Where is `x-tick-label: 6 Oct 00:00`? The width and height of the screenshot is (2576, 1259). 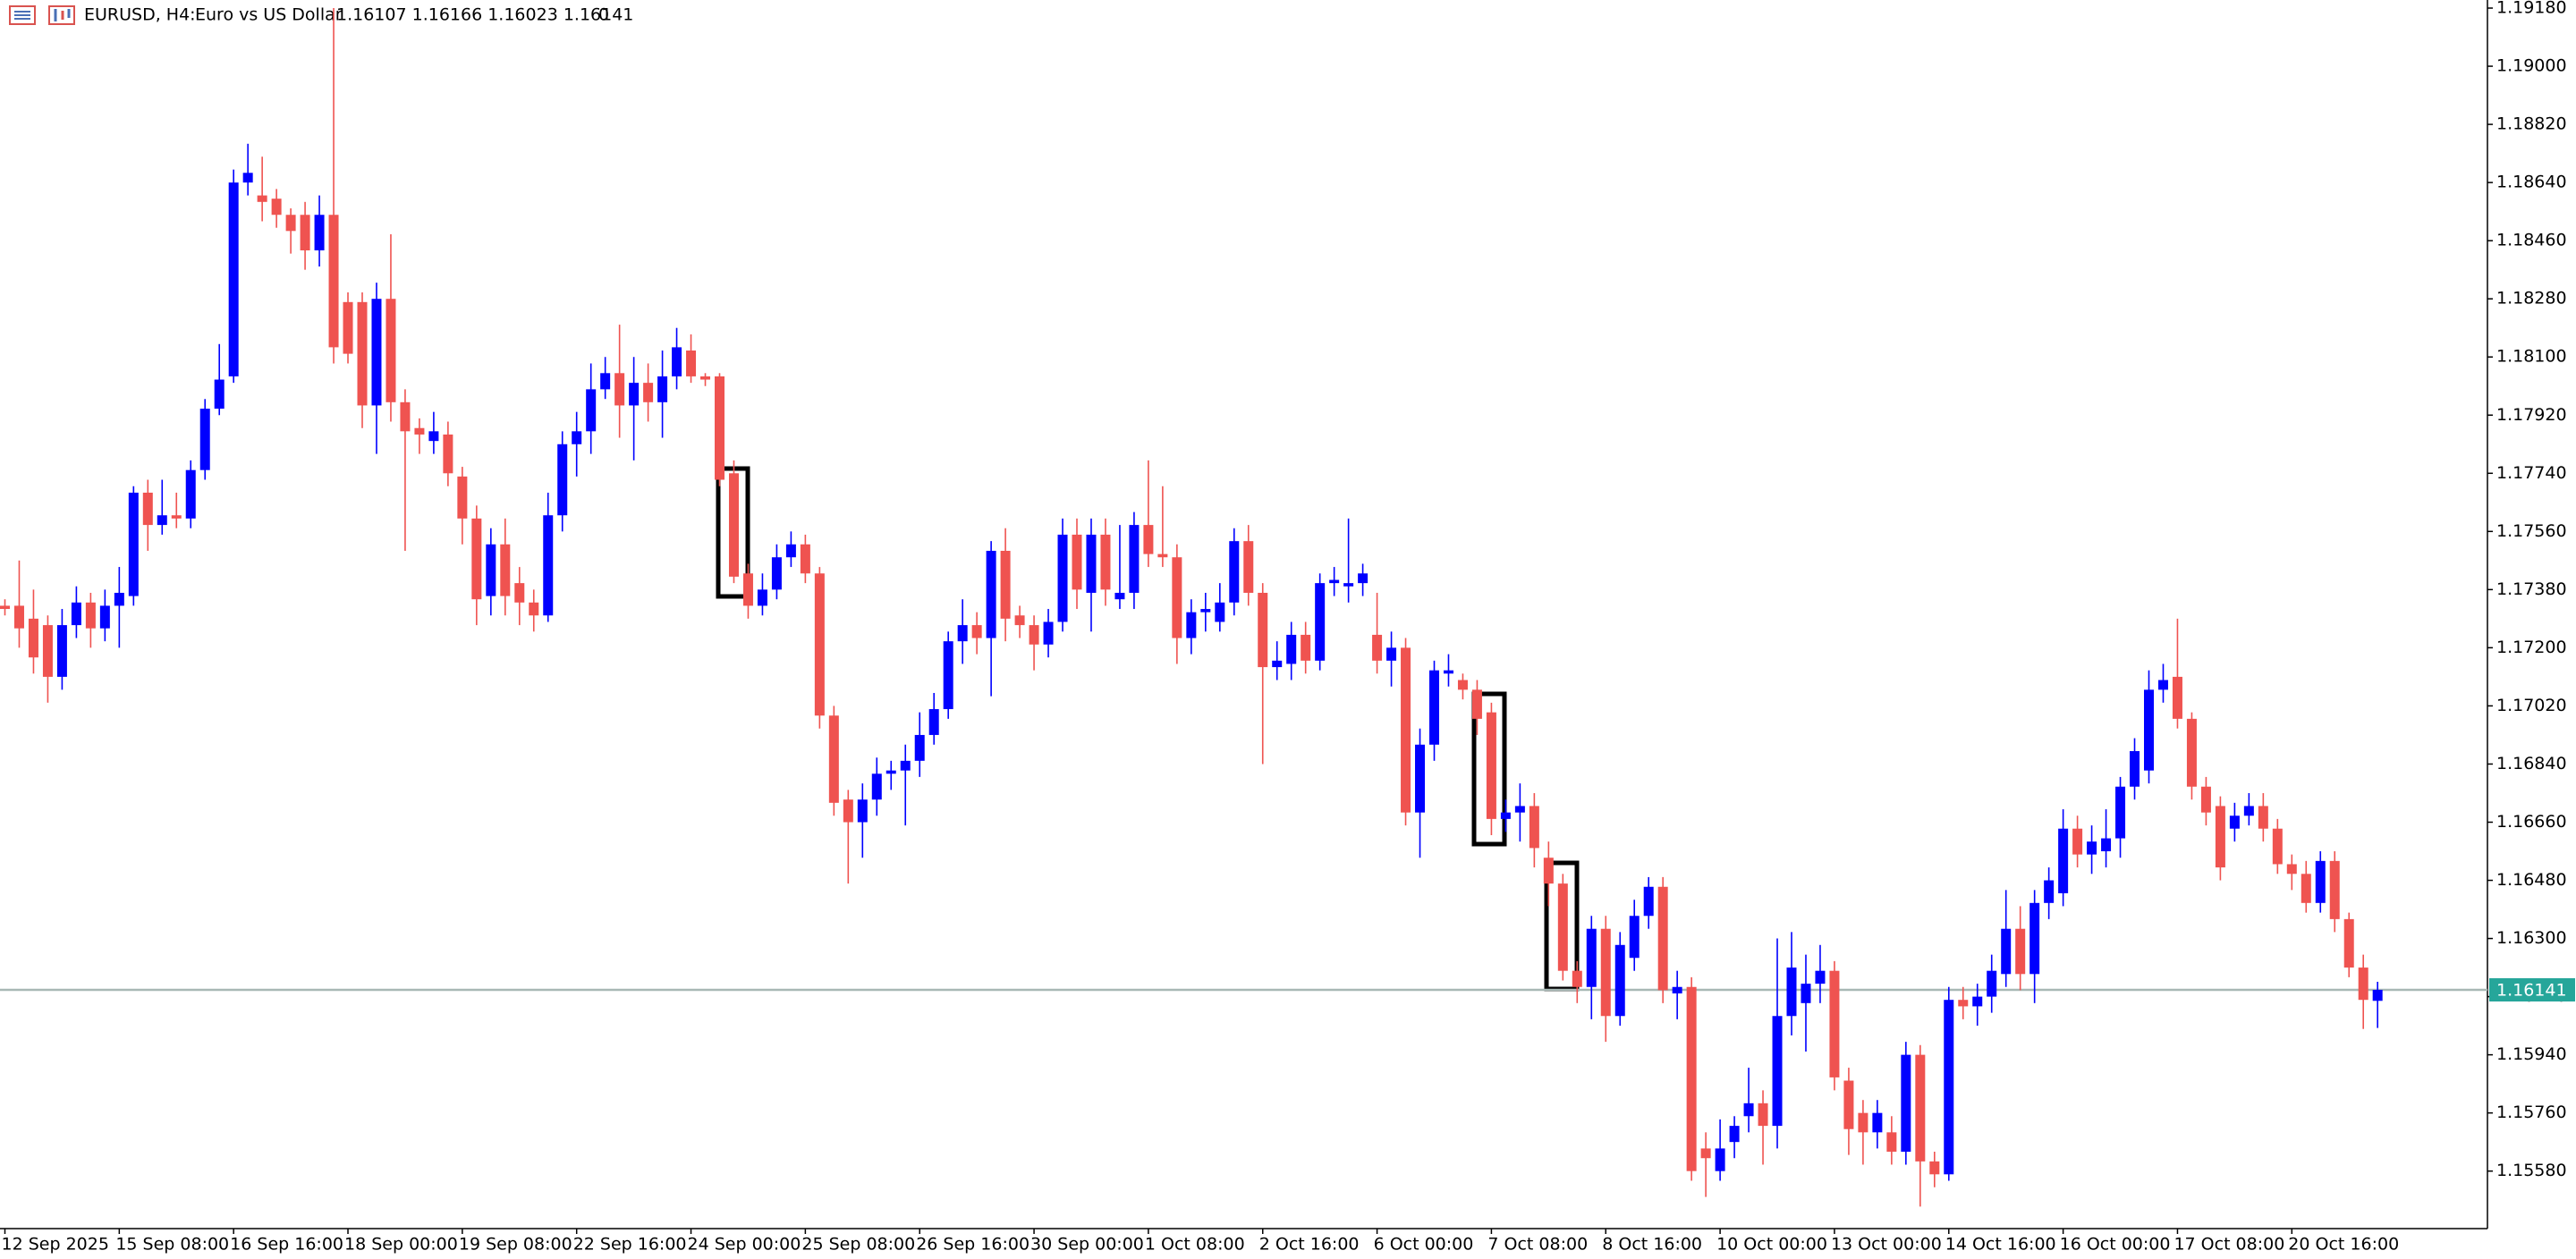 x-tick-label: 6 Oct 00:00 is located at coordinates (1424, 1245).